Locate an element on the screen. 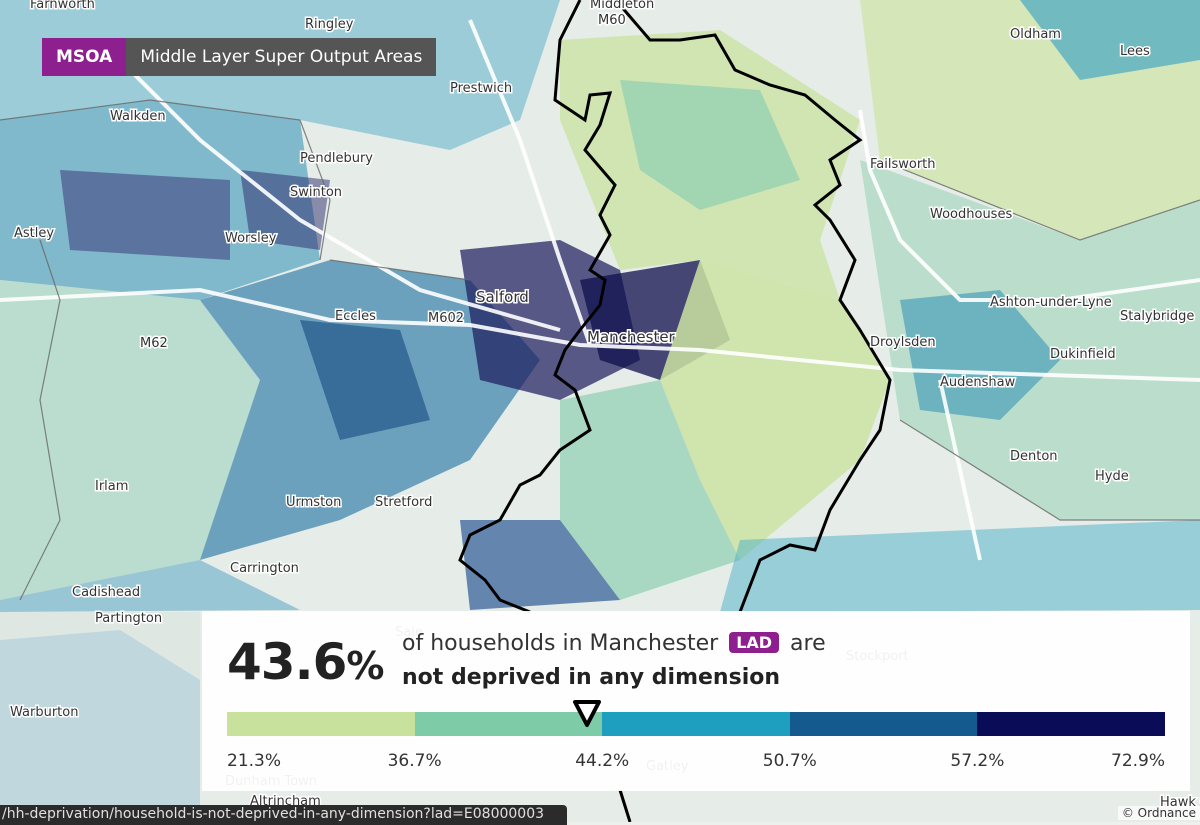 The width and height of the screenshot is (1200, 825). description-line-1: of households in Manchester LAD are is located at coordinates (614, 643).